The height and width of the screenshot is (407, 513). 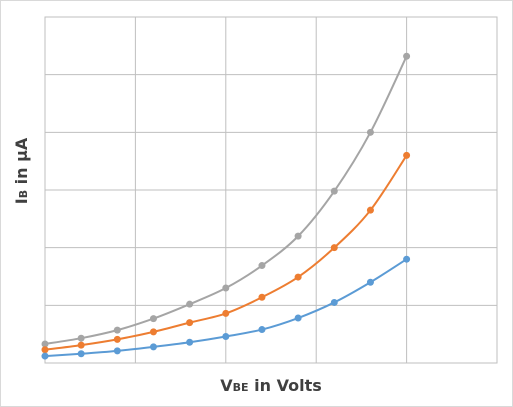 I want to click on x-axis-title-main: V, so click(x=226, y=385).